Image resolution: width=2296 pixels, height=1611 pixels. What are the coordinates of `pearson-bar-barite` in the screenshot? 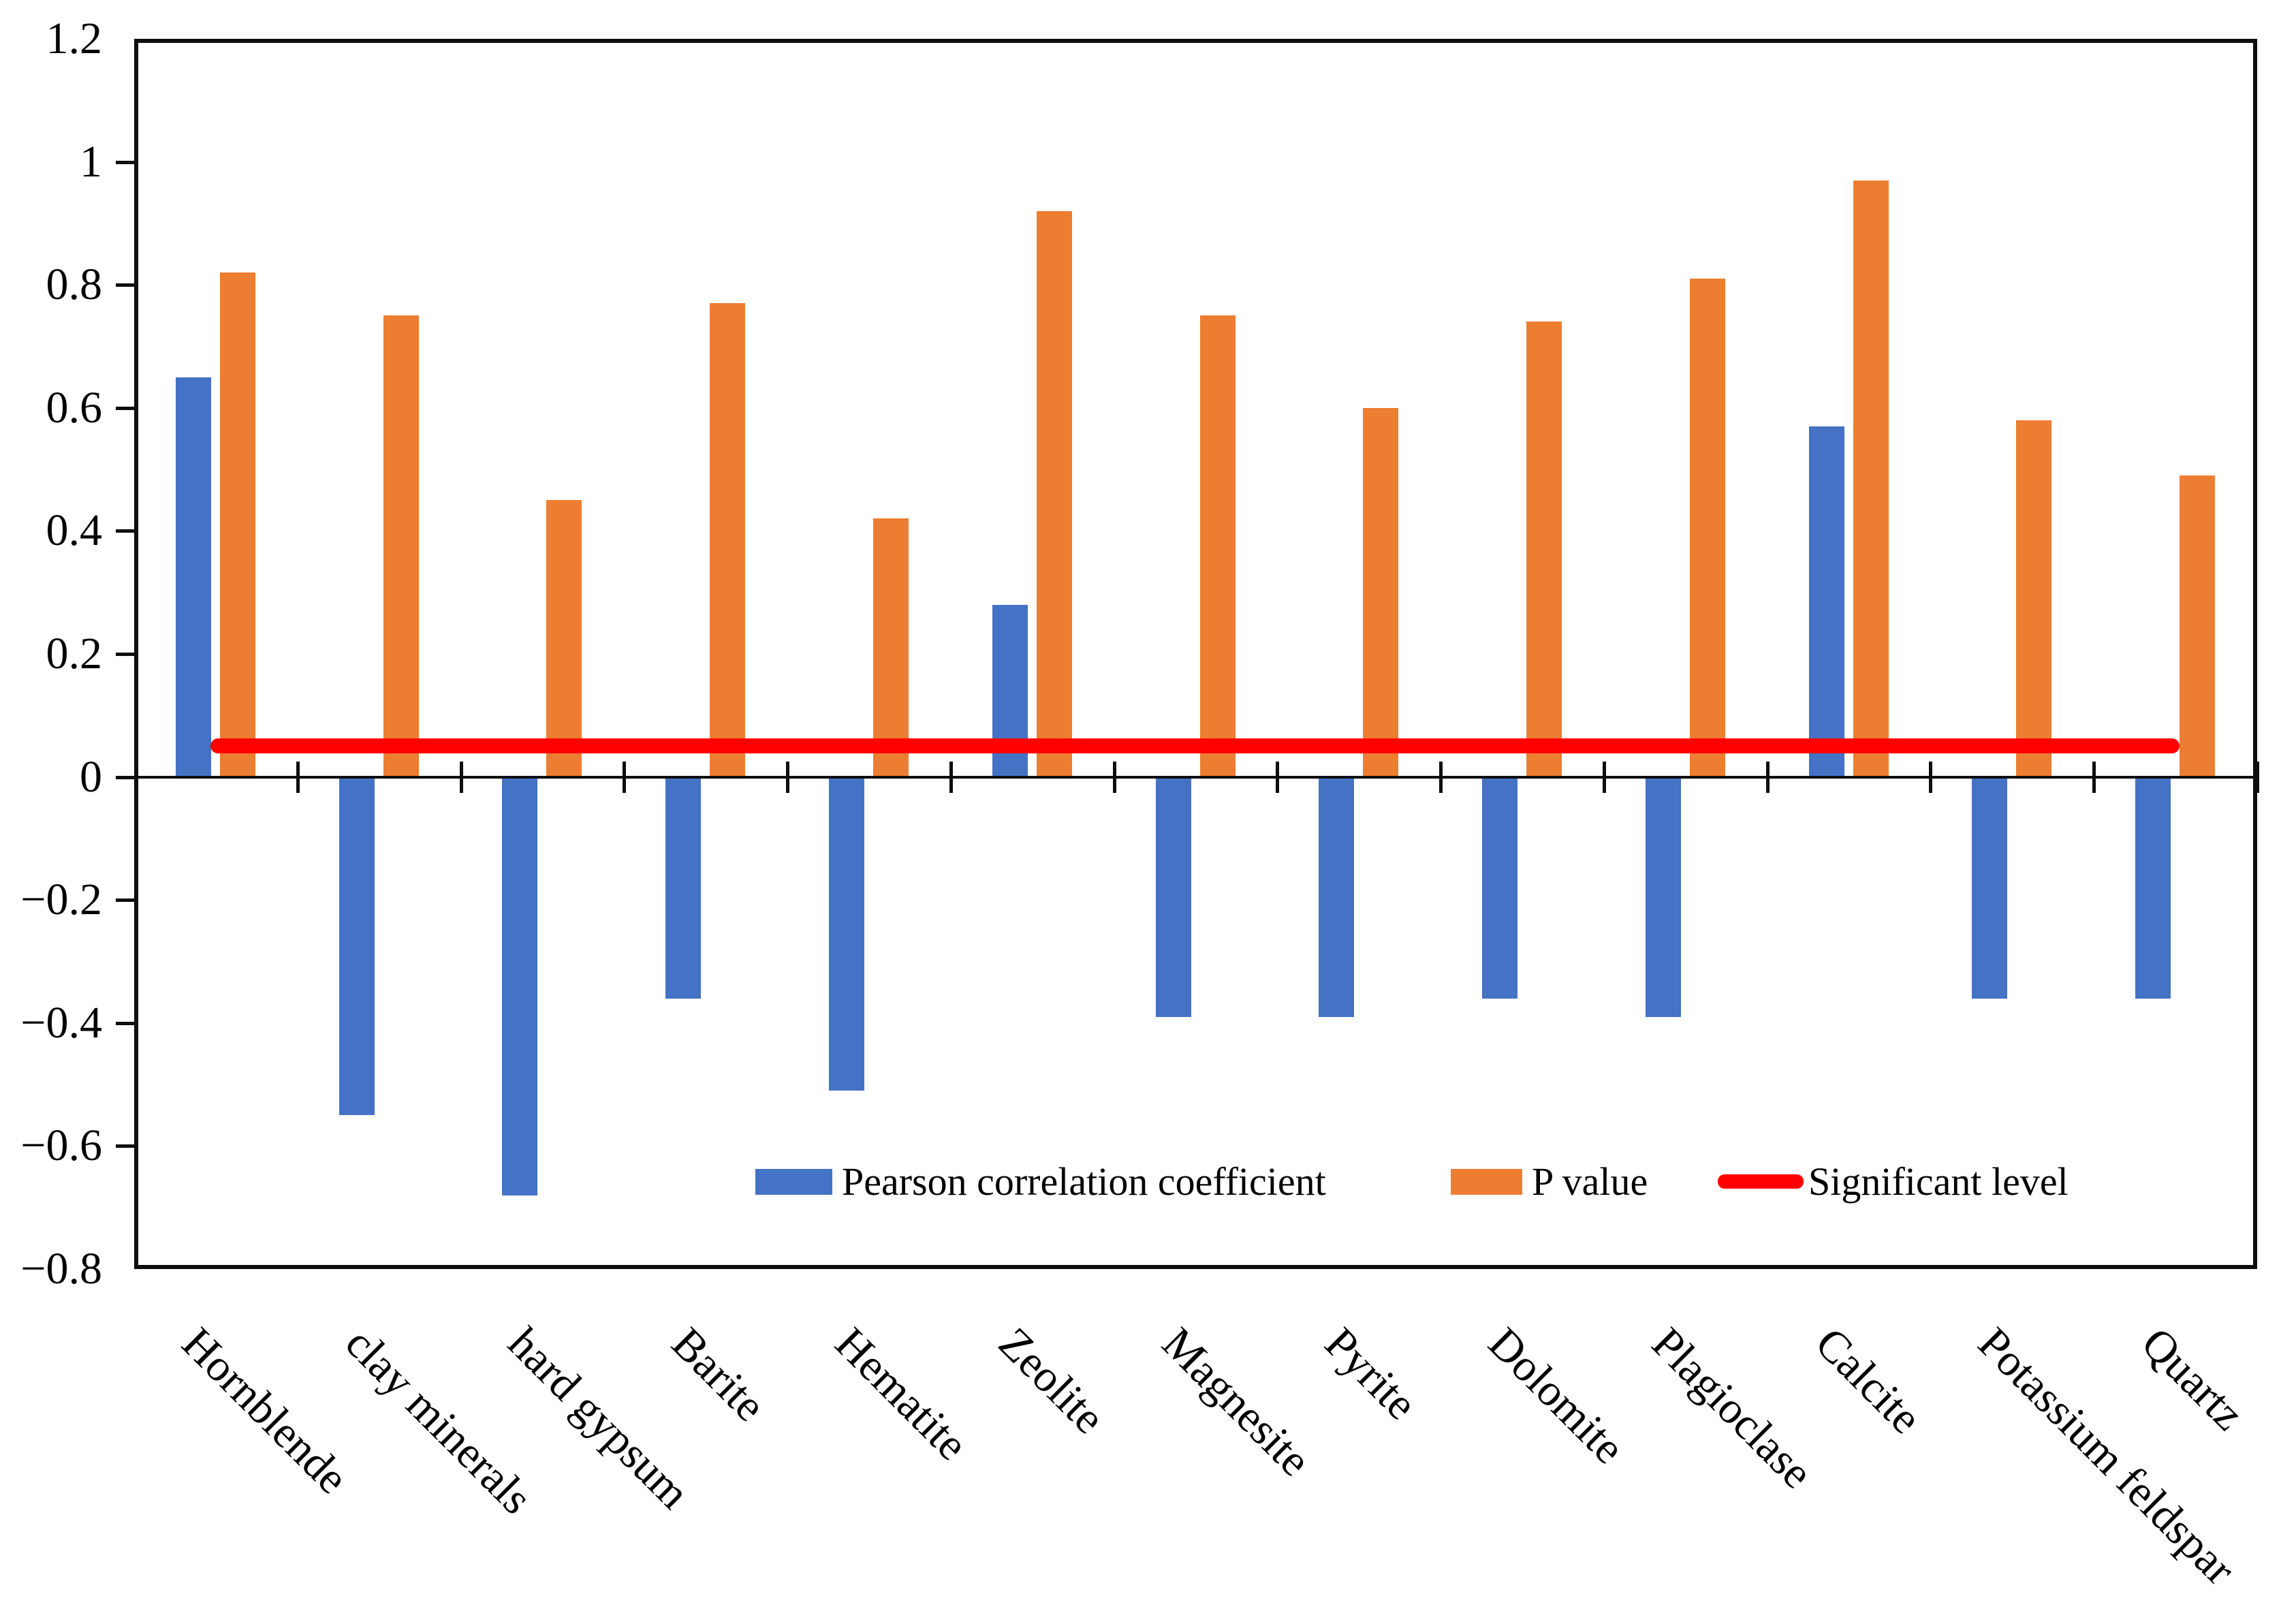 It's located at (683, 888).